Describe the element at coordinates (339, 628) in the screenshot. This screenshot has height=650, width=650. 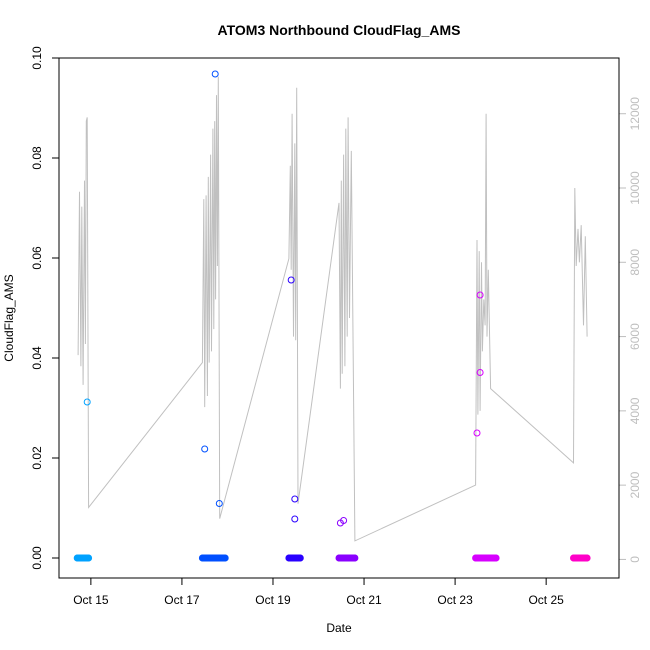
I see `x-axis-label: Date` at that location.